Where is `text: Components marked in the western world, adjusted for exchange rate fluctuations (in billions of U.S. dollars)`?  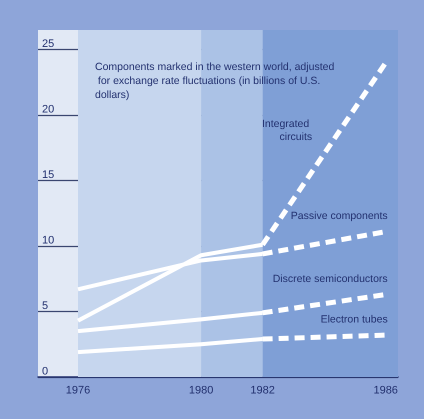 text: Components marked in the western world, adjusted for exchange rate fluctuations (in billions of U.S. dollars) is located at coordinates (214, 81).